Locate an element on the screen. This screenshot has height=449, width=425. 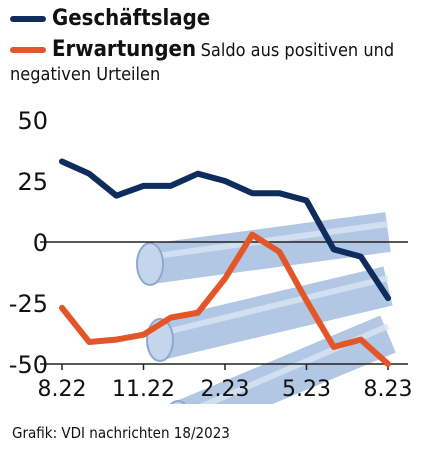
y-tick-label: 25 is located at coordinates (32, 182).